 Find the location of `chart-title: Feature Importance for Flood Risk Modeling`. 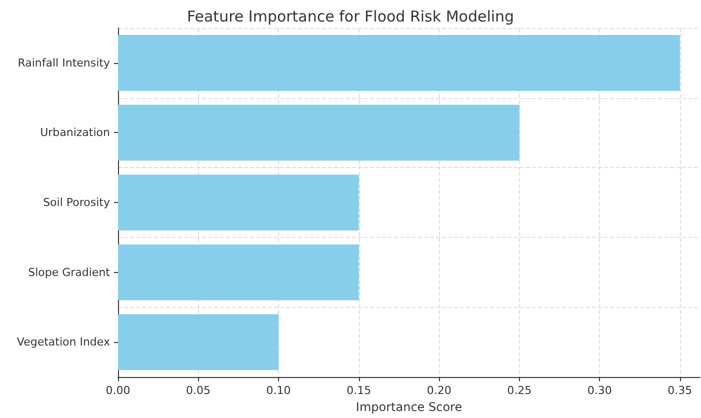

chart-title: Feature Importance for Flood Risk Modeling is located at coordinates (350, 17).